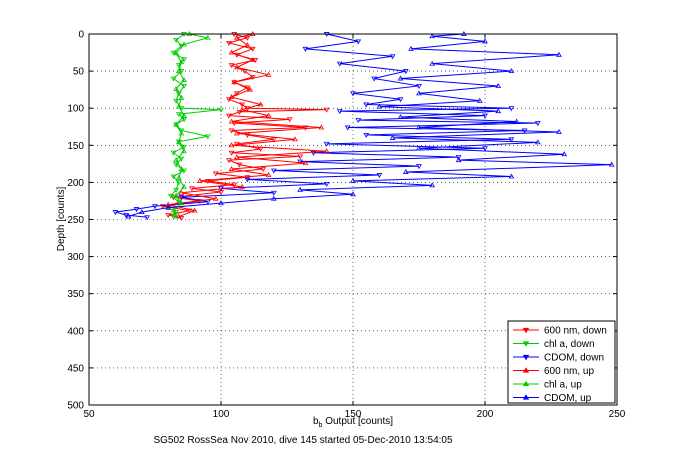 The width and height of the screenshot is (681, 454). What do you see at coordinates (569, 371) in the screenshot?
I see `legend-label: 600 nm, up` at bounding box center [569, 371].